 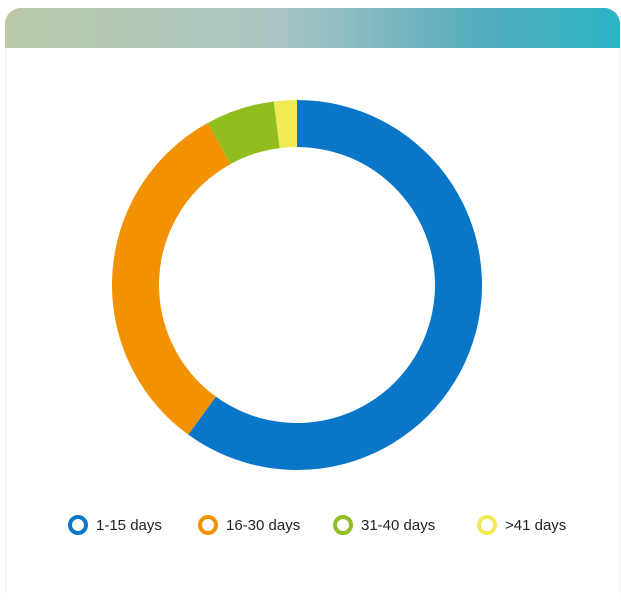 I want to click on legend-label: >41 days, so click(x=535, y=525).